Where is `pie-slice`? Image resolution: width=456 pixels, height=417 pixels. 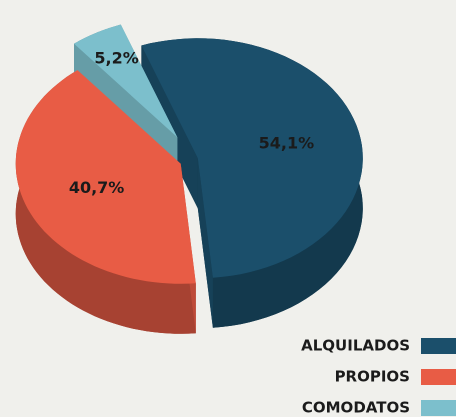 pie-slice is located at coordinates (126, 81).